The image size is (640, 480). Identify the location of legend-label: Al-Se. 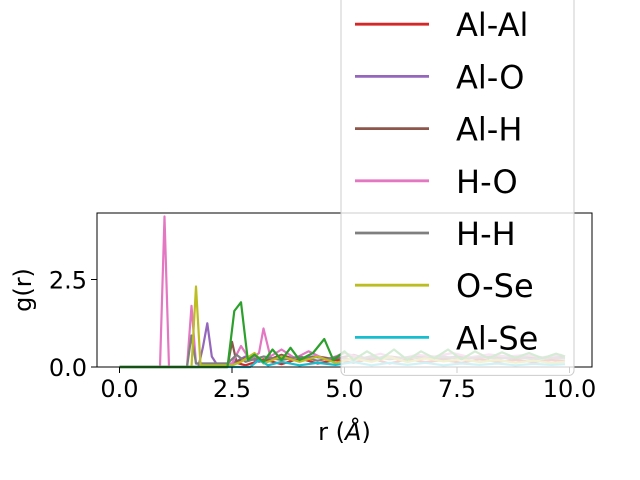
(497, 338).